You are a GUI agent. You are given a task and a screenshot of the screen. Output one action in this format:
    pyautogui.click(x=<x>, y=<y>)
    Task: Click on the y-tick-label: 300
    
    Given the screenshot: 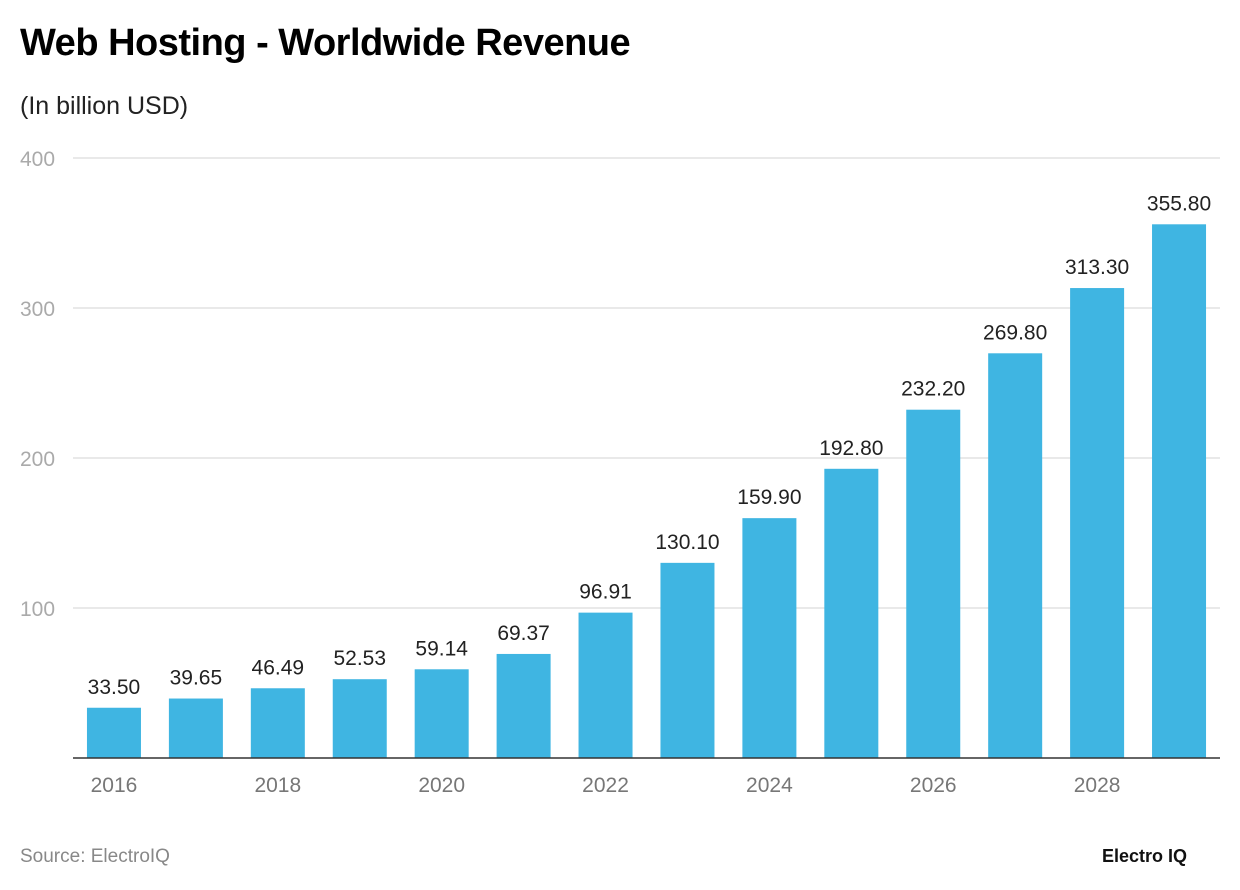 What is the action you would take?
    pyautogui.click(x=37, y=309)
    